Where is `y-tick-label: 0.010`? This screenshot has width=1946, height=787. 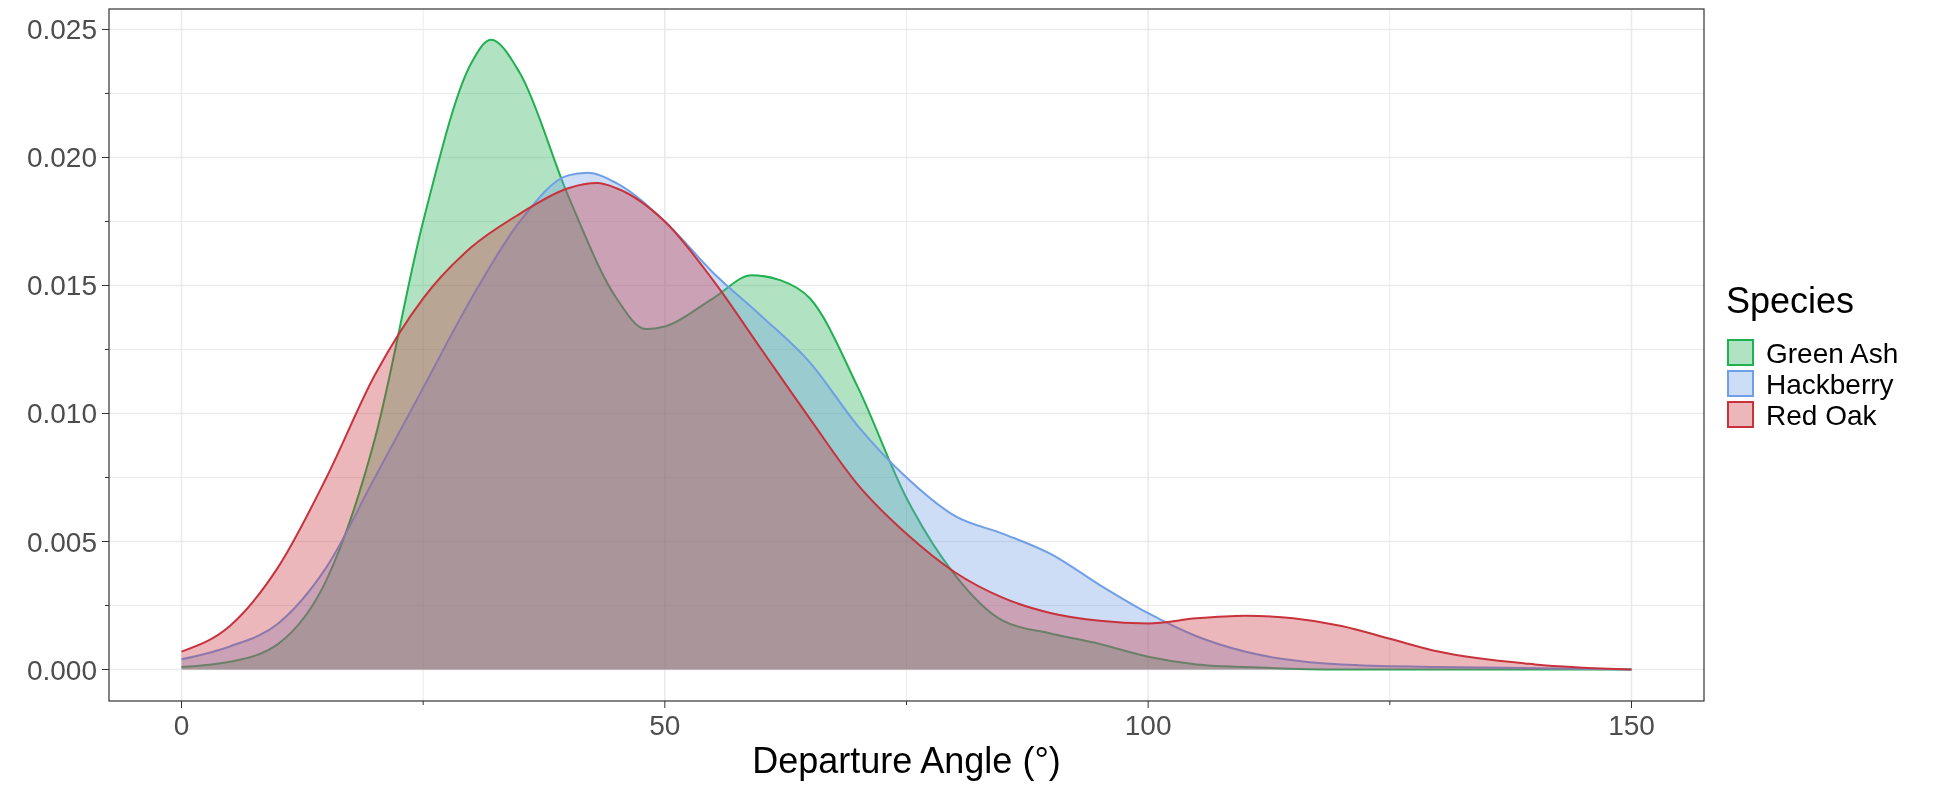
y-tick-label: 0.010 is located at coordinates (61, 414).